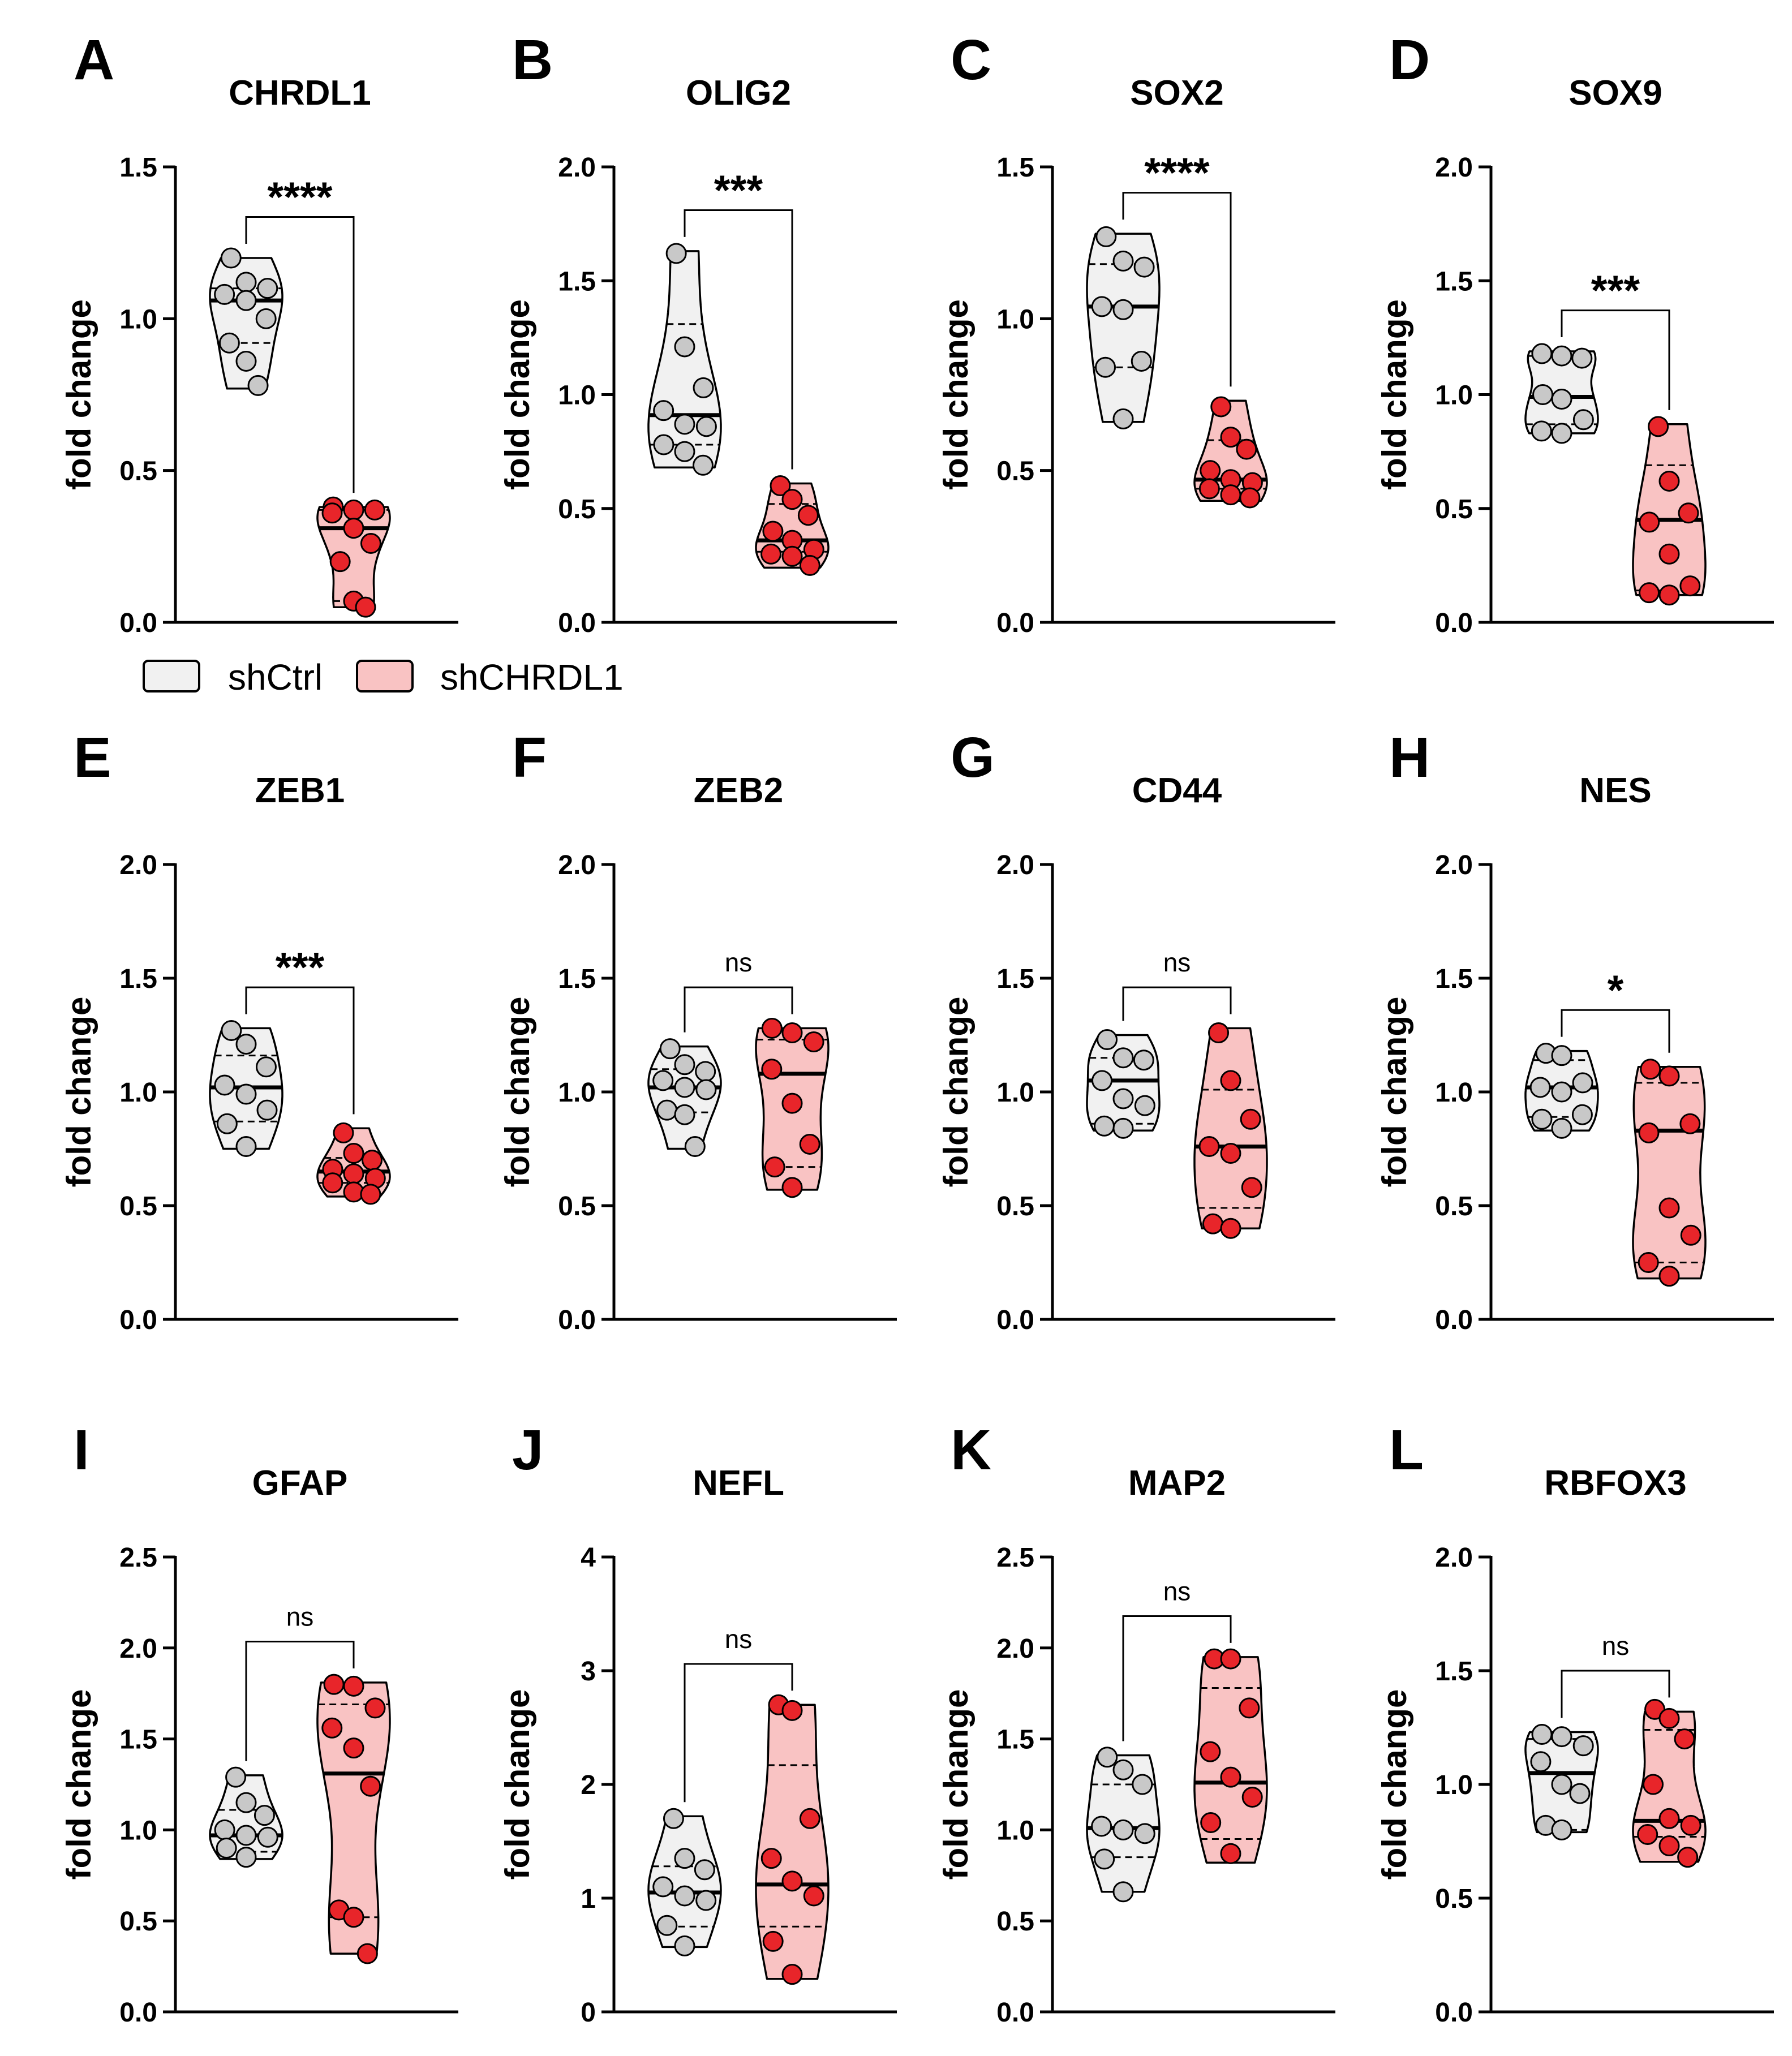 This screenshot has height=2056, width=1792. I want to click on panel-l: L RBFOX3 fold change 0.0 0.5 1.0 1.5 2.0 ns, so click(1575, 1723).